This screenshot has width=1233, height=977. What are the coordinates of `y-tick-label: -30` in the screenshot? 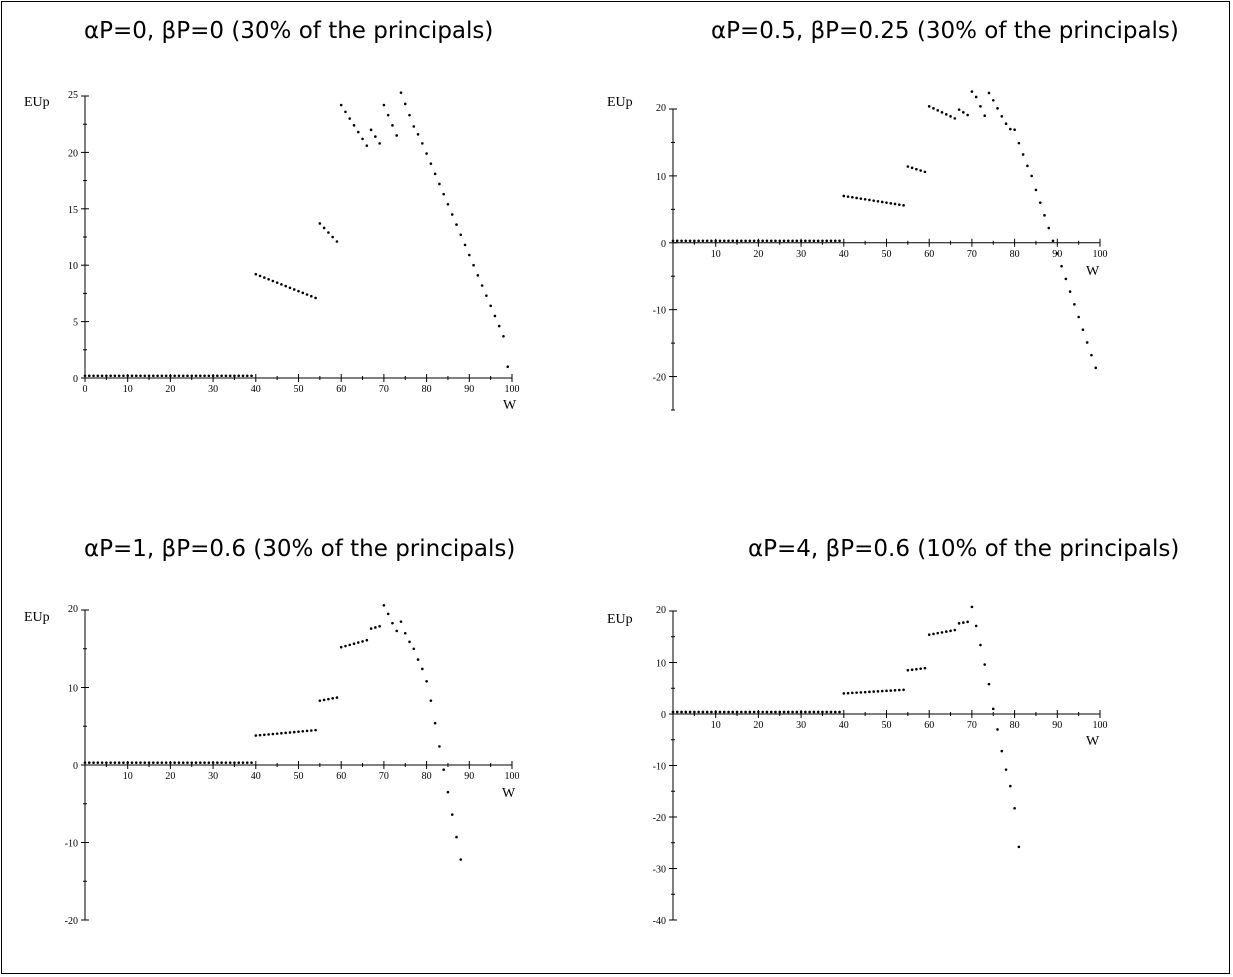 It's located at (659, 870).